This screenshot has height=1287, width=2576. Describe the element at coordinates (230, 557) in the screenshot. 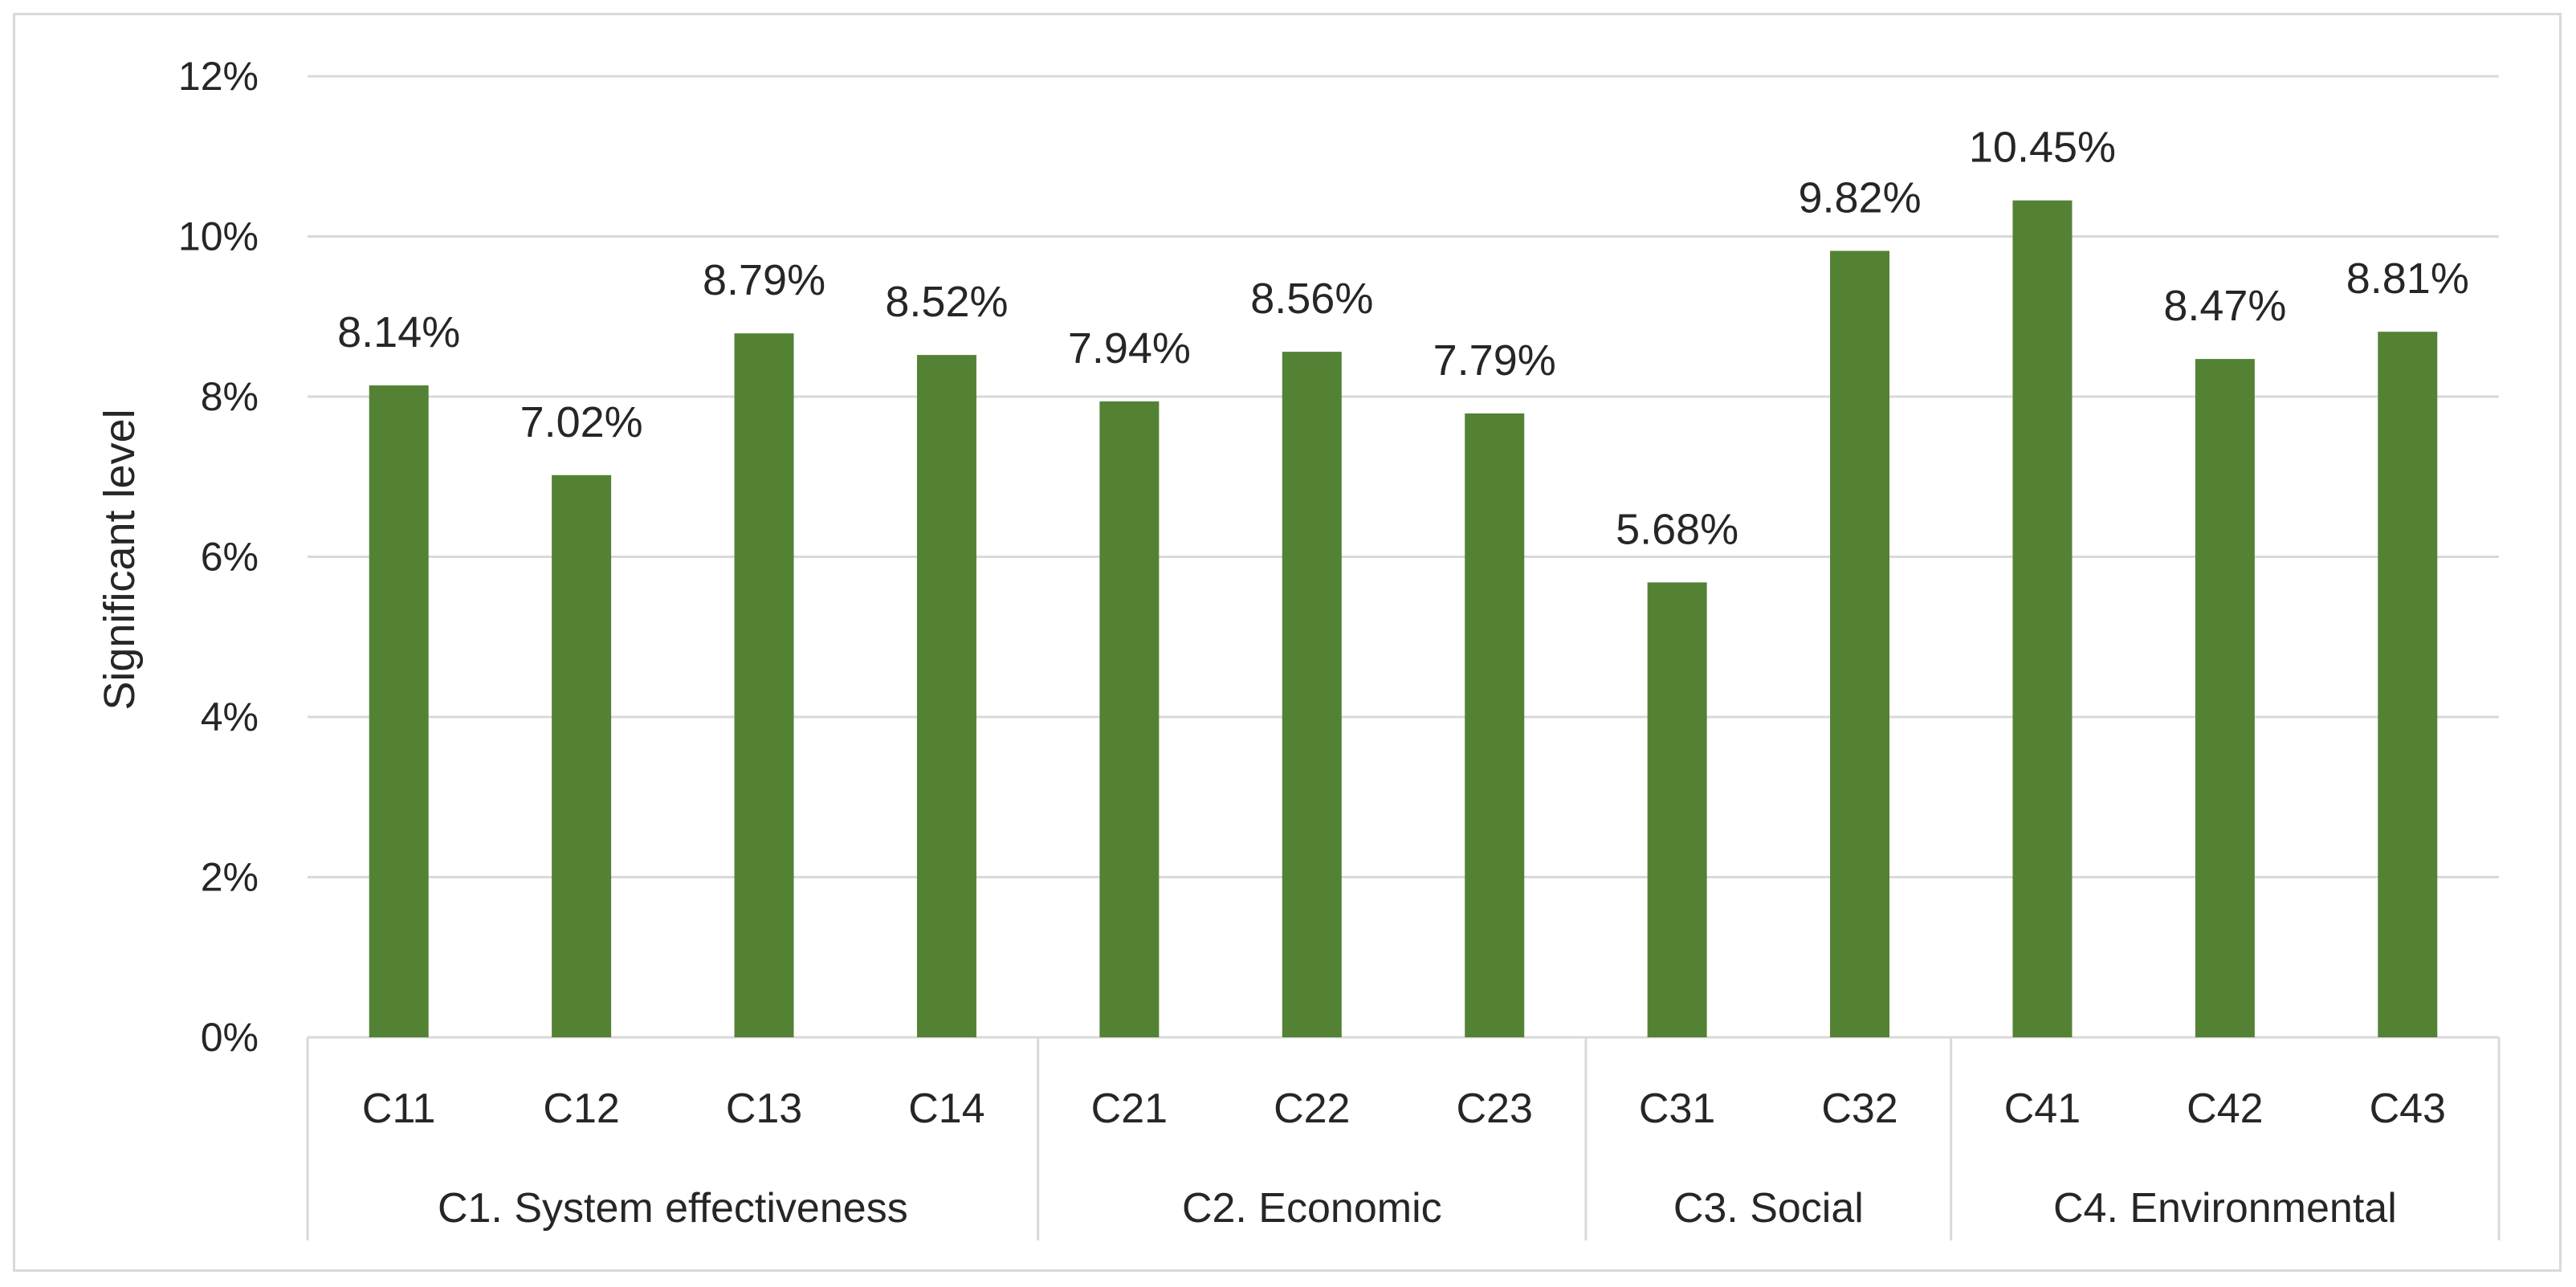

I see `y-tick-label: 6%` at that location.